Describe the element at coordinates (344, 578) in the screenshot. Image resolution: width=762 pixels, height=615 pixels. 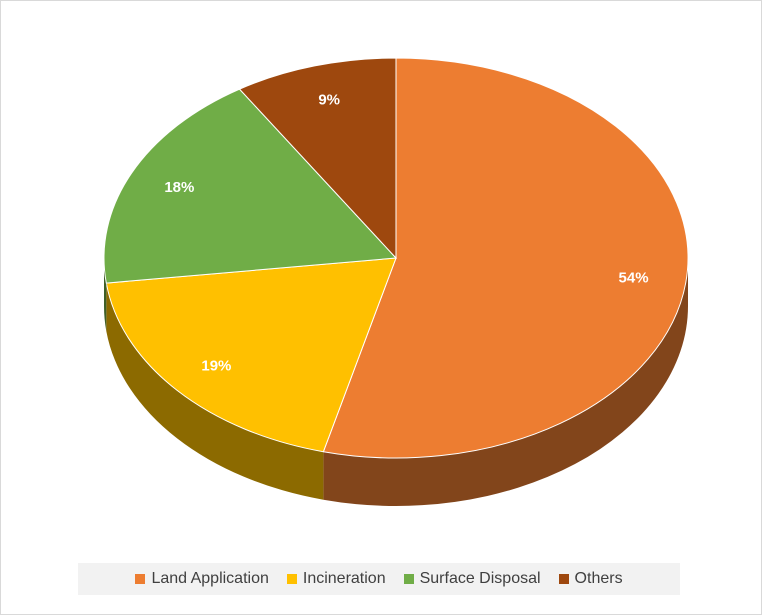
I see `legend-label: Incineration` at that location.